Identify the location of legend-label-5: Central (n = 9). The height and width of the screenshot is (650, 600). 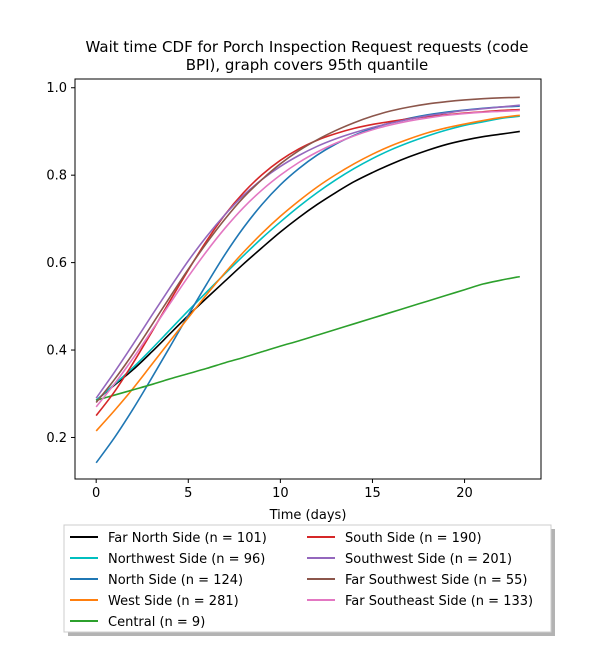
(156, 622).